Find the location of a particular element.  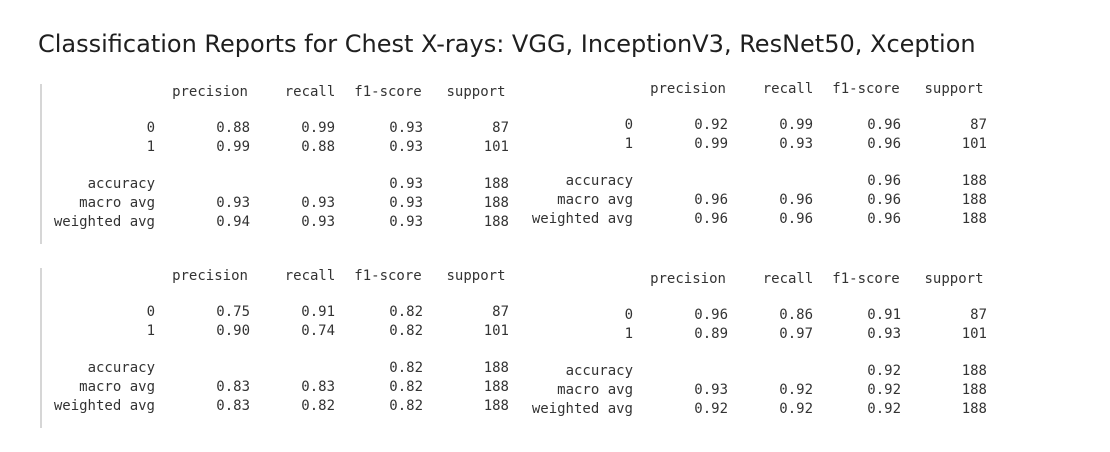

recall-value: 0.88 is located at coordinates (318, 147).